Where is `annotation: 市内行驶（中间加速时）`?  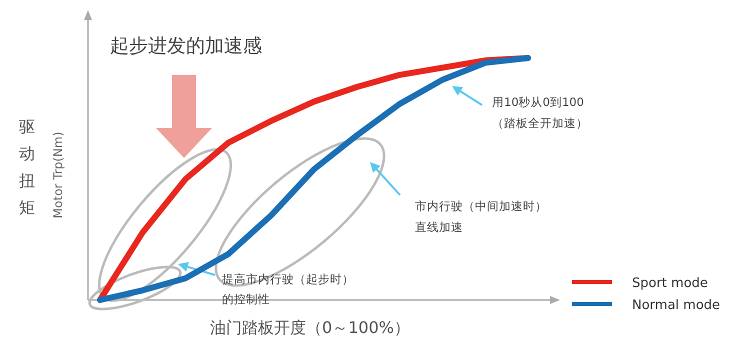
annotation: 市内行驶（中间加速时） is located at coordinates (481, 206).